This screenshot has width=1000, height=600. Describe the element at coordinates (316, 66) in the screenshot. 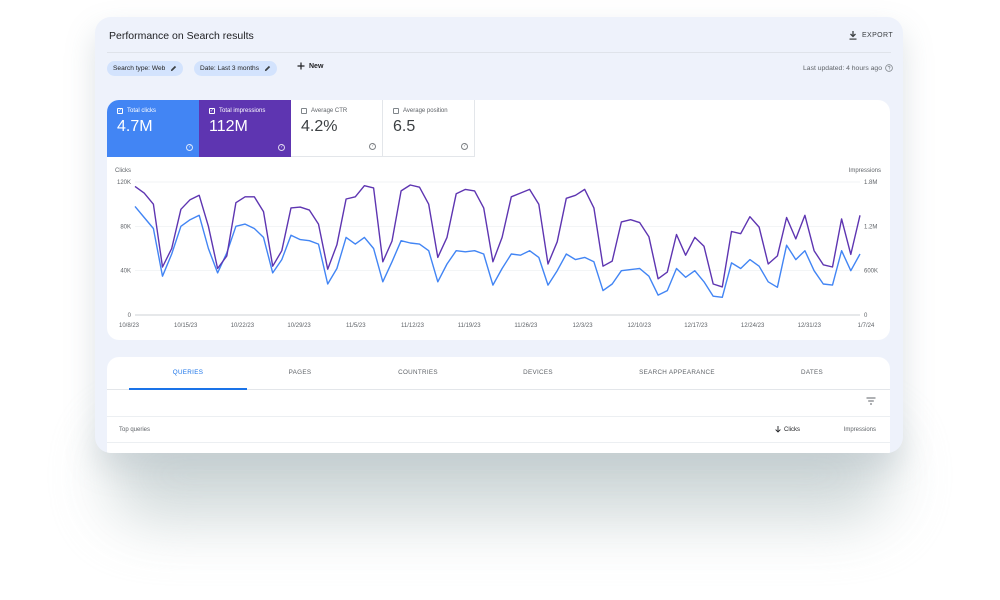

I see `new-label: New` at that location.